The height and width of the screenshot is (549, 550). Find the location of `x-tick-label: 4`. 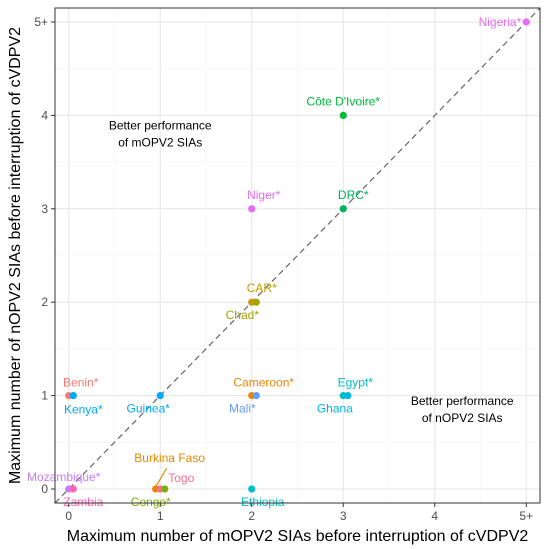

x-tick-label: 4 is located at coordinates (434, 516).